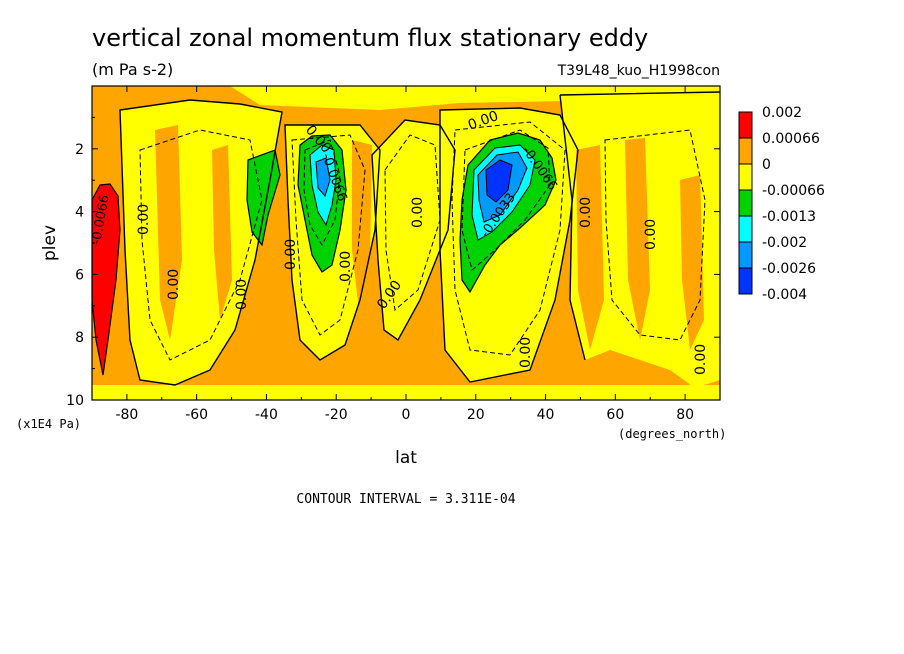  I want to click on x-tick-label: 20, so click(476, 415).